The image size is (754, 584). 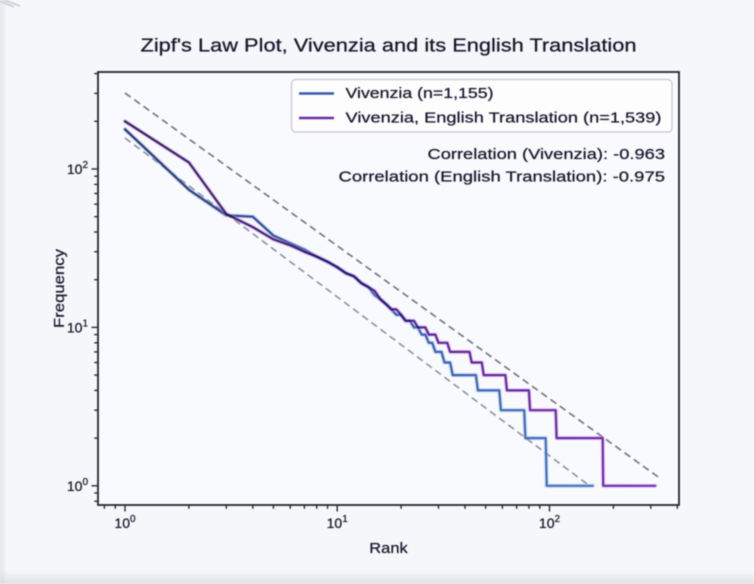 I want to click on svg-text: Correlation (Vivenzia): -0.963, so click(x=547, y=154).